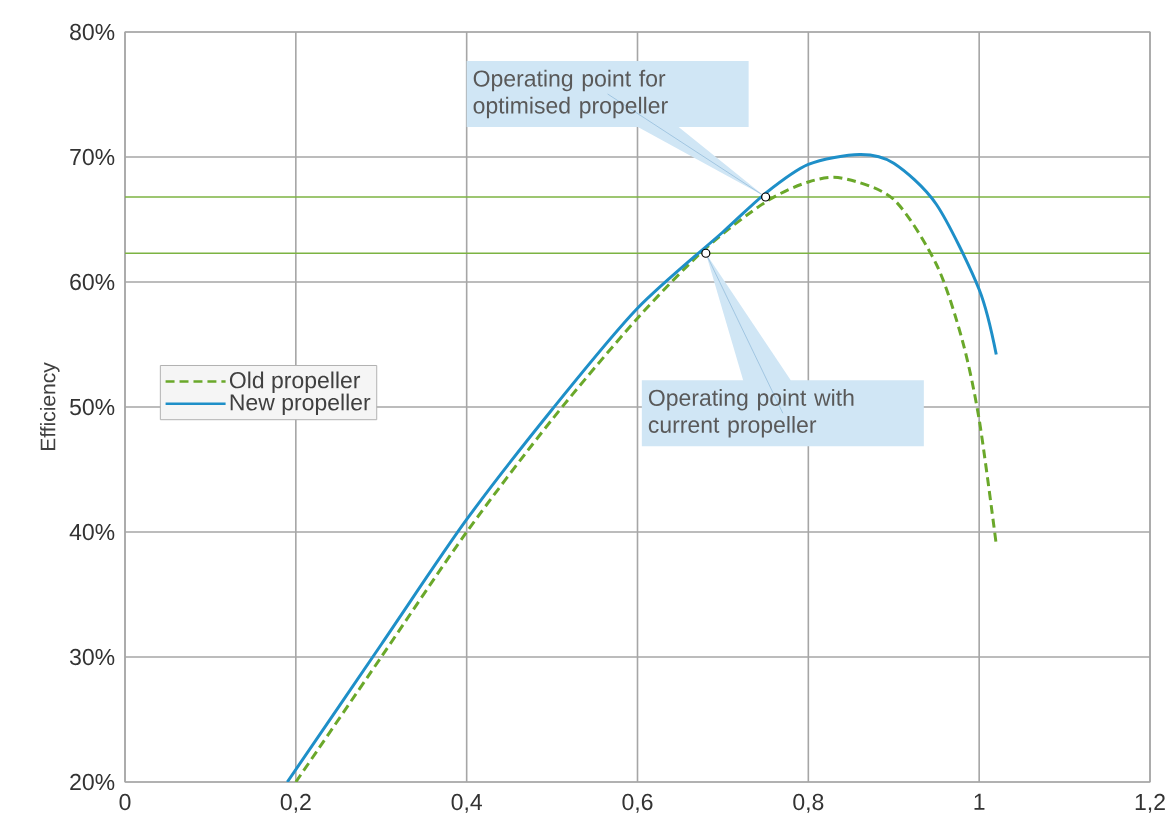  What do you see at coordinates (295, 382) in the screenshot?
I see `legend-label: Old propeller` at bounding box center [295, 382].